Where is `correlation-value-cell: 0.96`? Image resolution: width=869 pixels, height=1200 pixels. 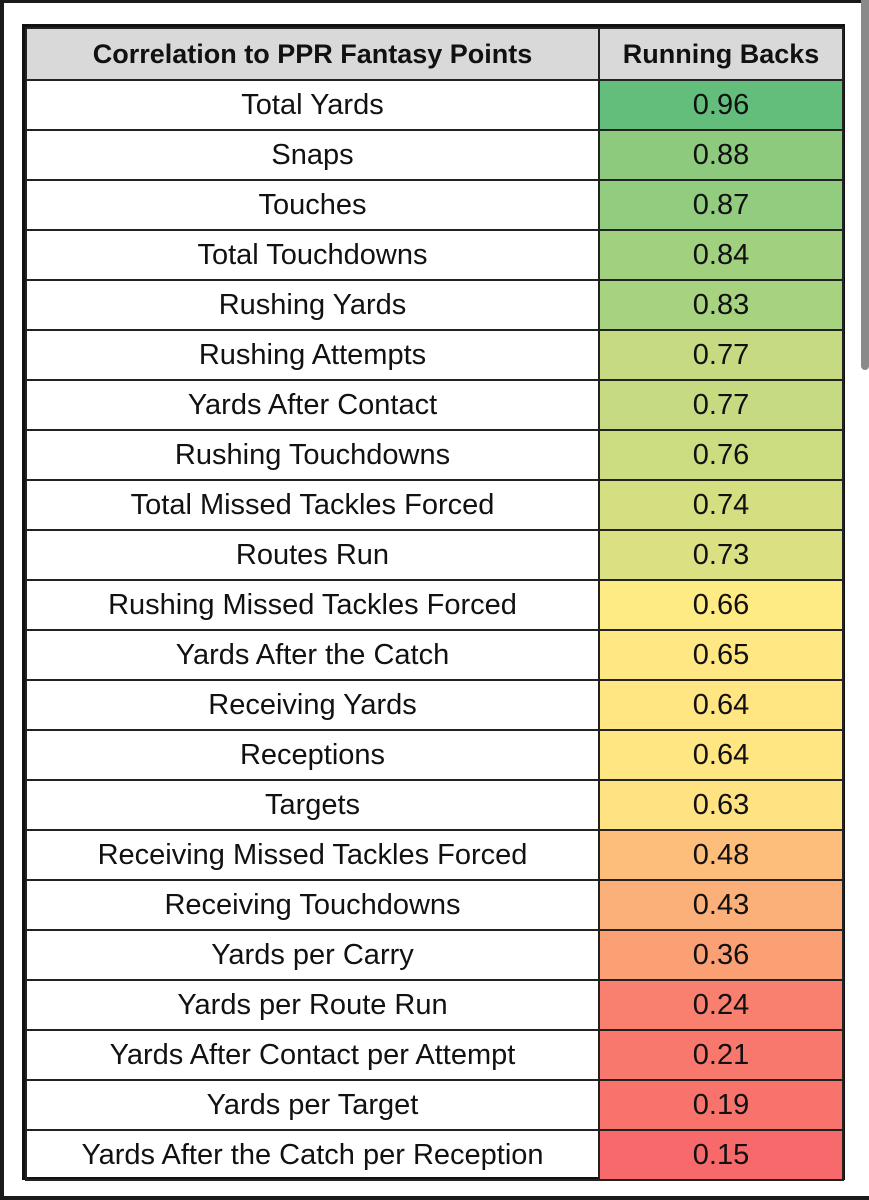
correlation-value-cell: 0.96 is located at coordinates (721, 105).